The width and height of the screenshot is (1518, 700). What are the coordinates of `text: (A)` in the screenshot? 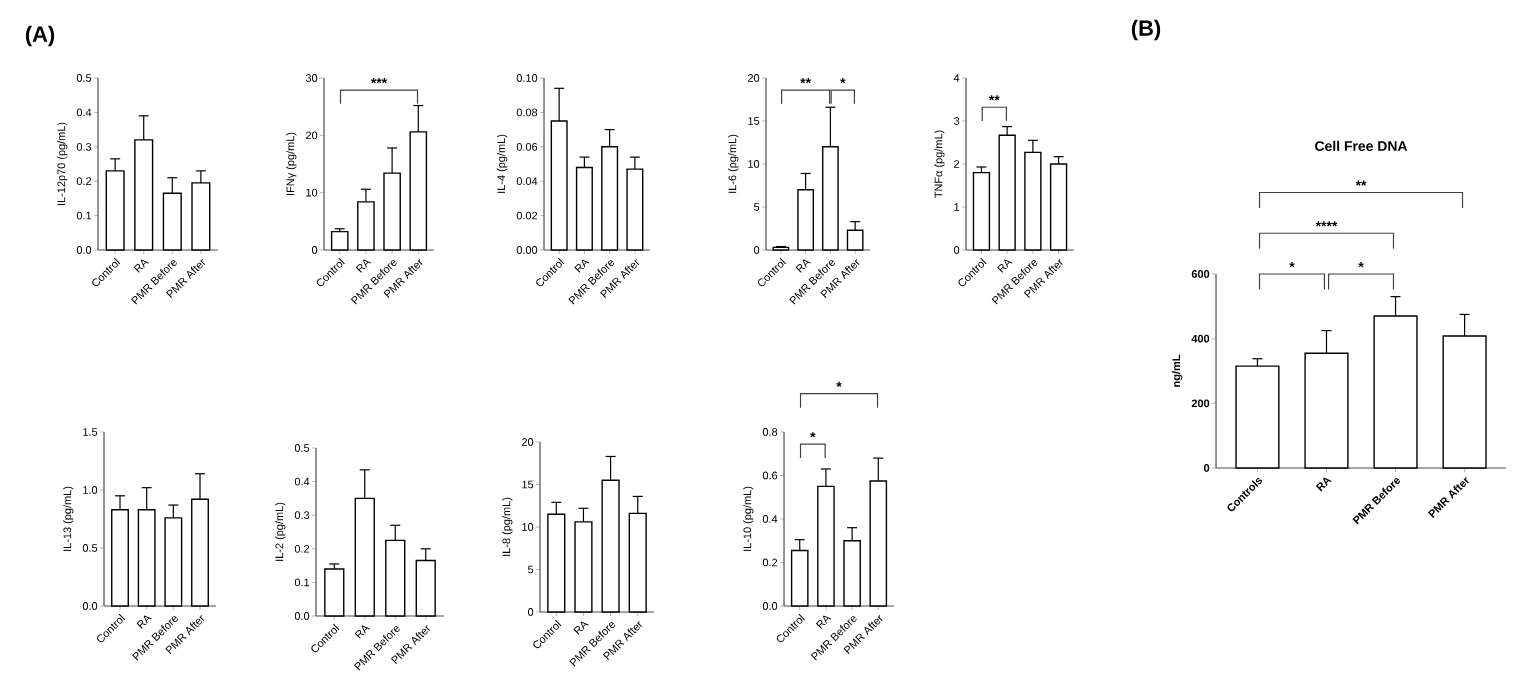 It's located at (40, 36).